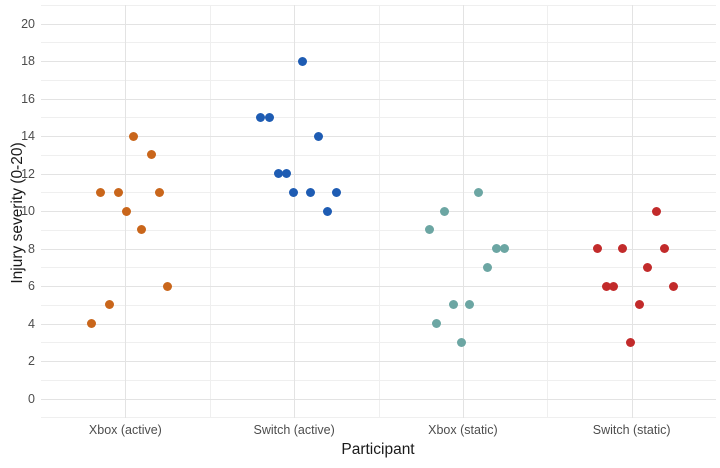 The image size is (720, 468). I want to click on y-tick-label: 12, so click(28, 173).